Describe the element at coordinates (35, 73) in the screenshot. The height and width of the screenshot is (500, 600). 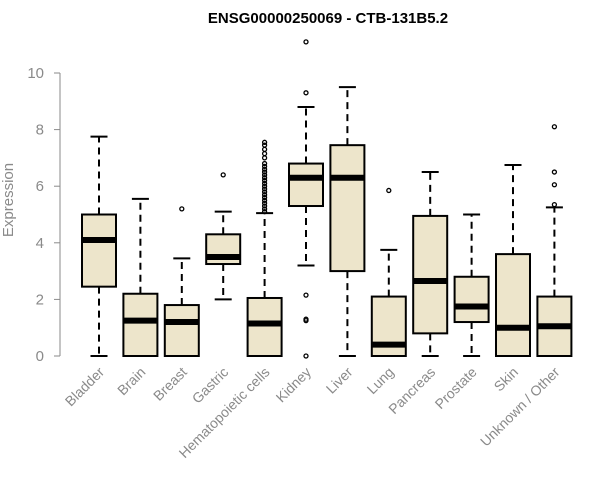
I see `y-tick-label-5: 10` at that location.